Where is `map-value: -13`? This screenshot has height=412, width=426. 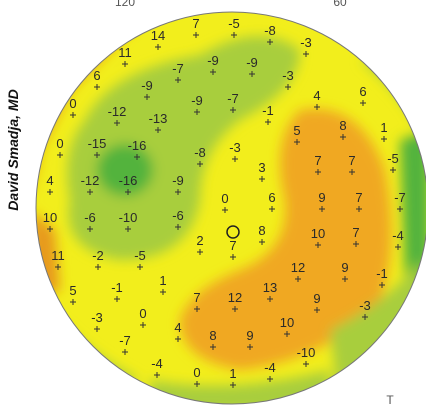 map-value: -13 is located at coordinates (158, 118).